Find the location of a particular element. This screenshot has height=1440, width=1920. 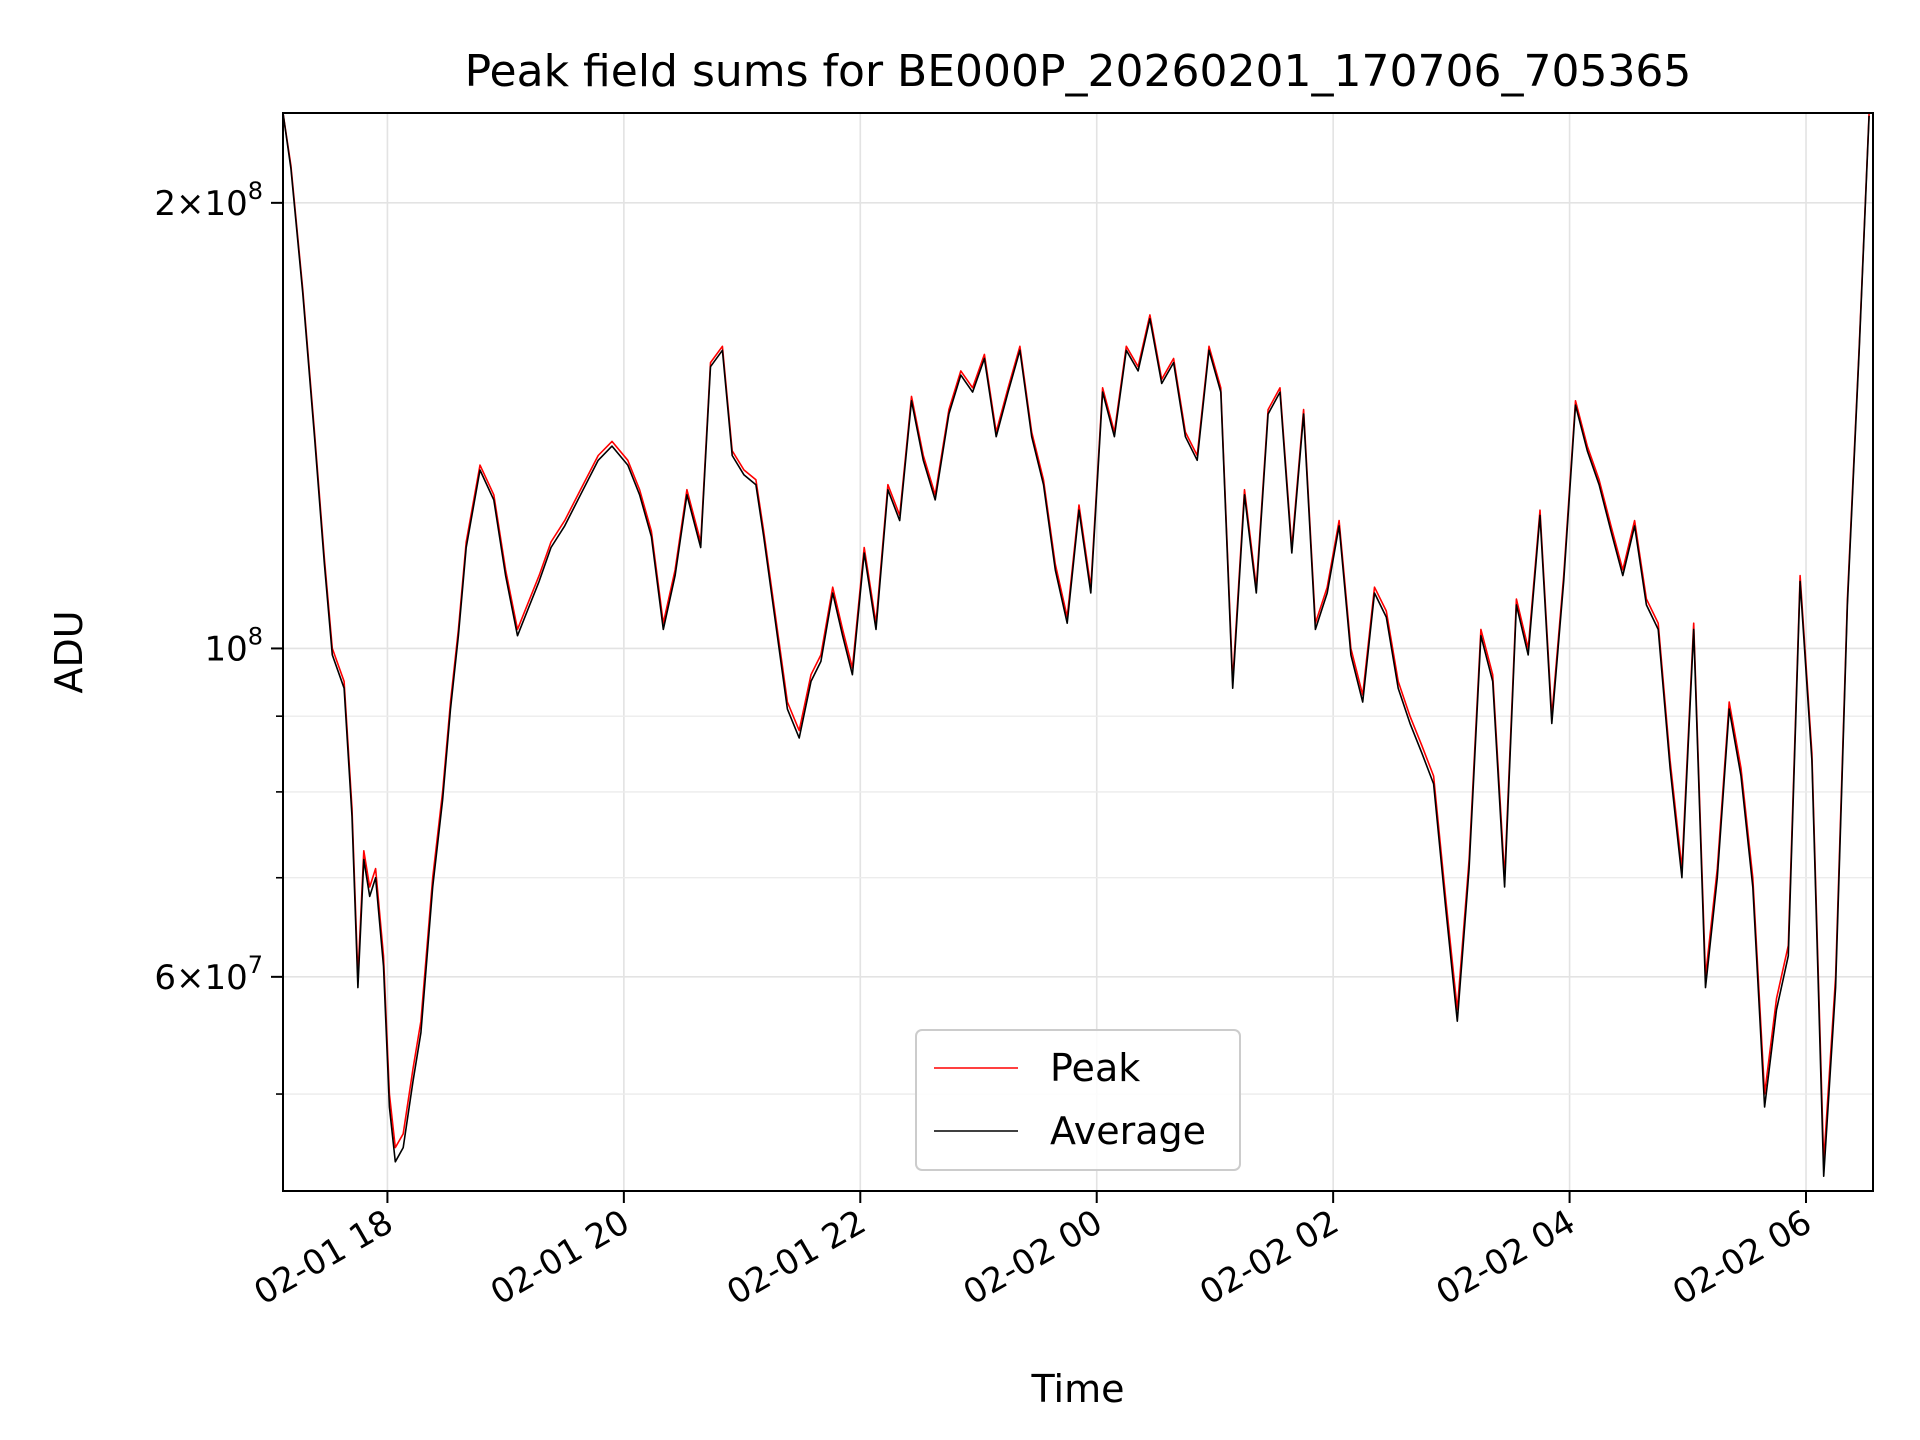

legend-box is located at coordinates (1078, 1100).